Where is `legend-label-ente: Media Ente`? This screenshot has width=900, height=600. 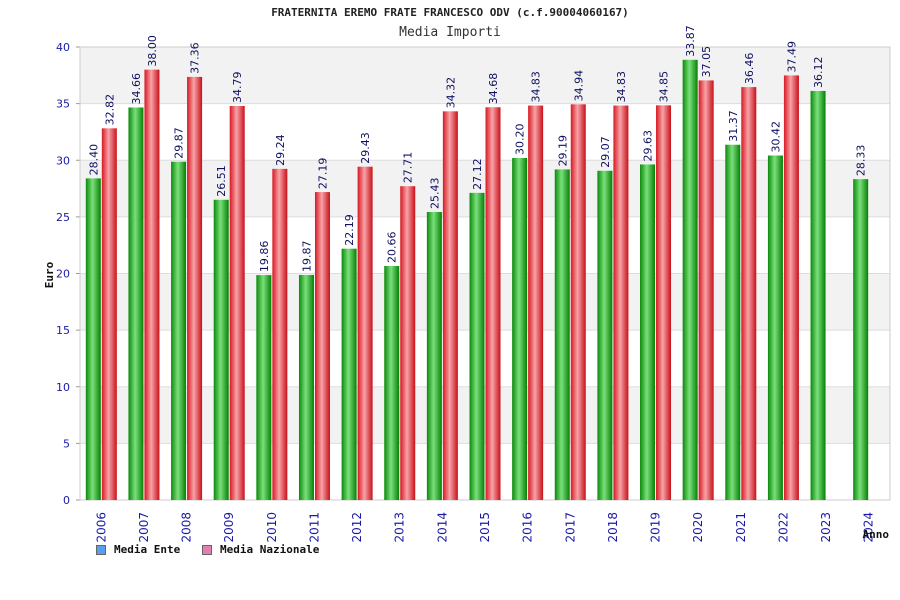
legend-label-ente: Media Ente is located at coordinates (147, 549).